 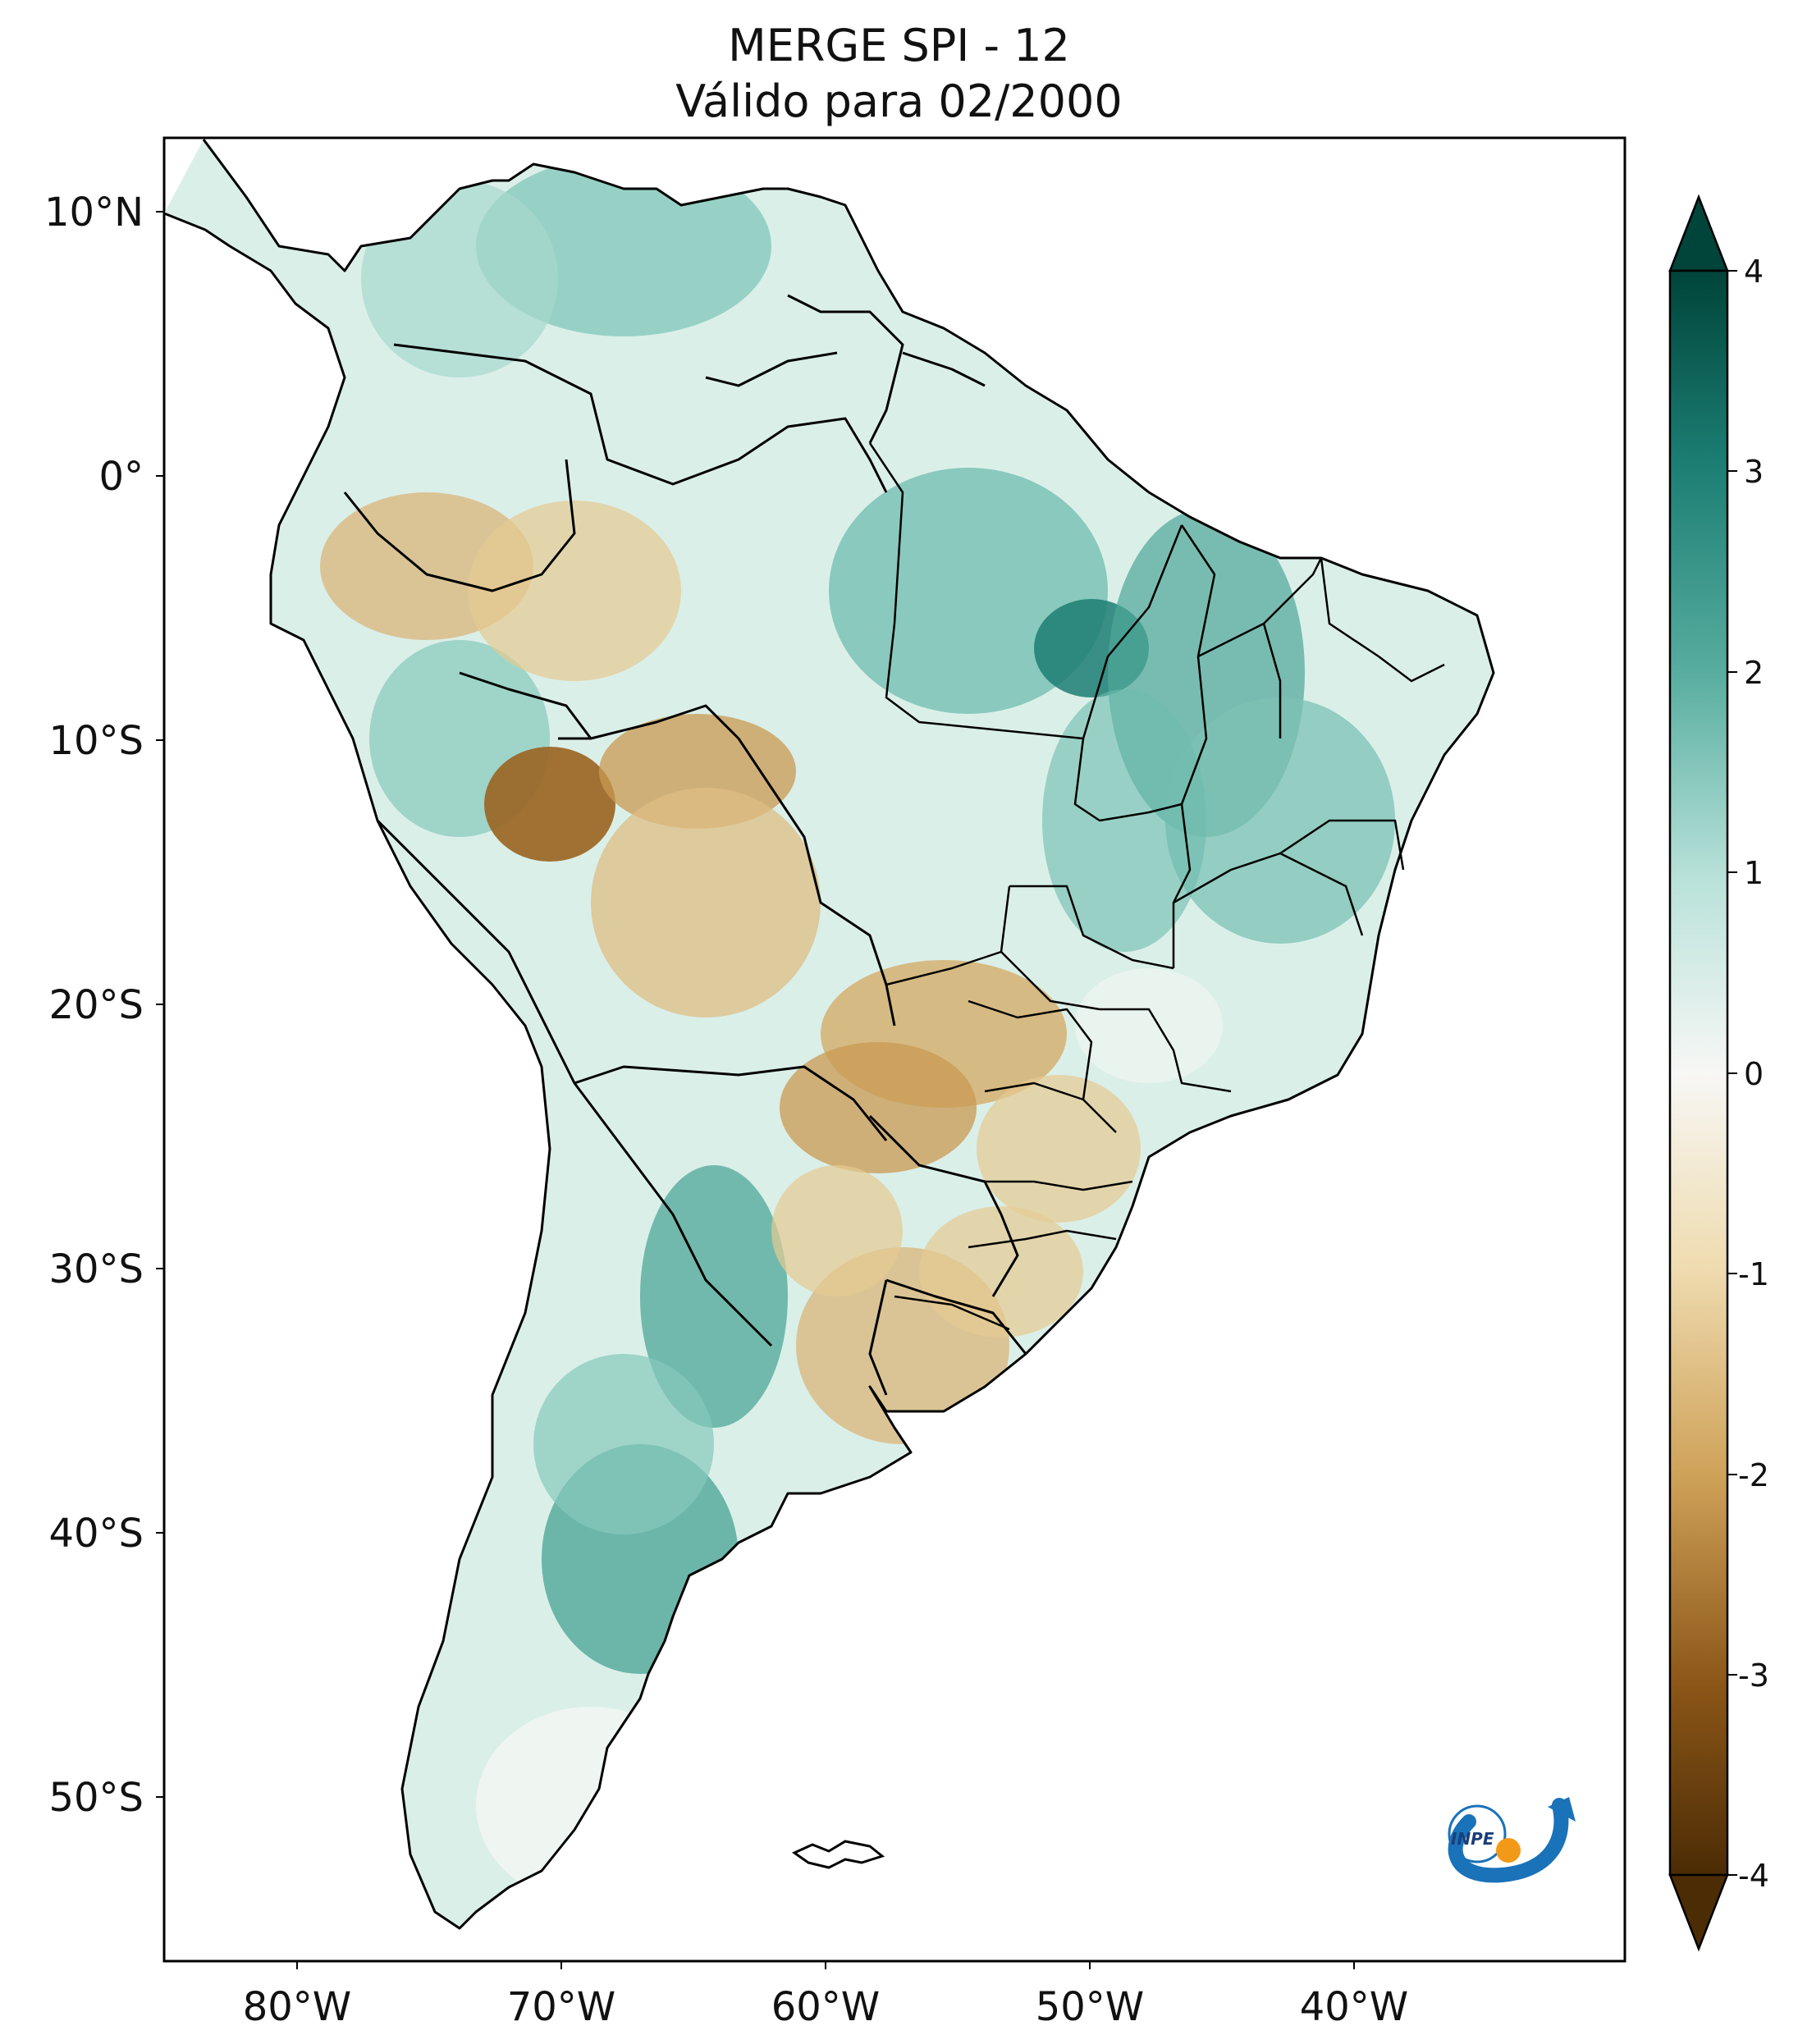 What do you see at coordinates (1754, 1074) in the screenshot?
I see `colorbar-tick: 0` at bounding box center [1754, 1074].